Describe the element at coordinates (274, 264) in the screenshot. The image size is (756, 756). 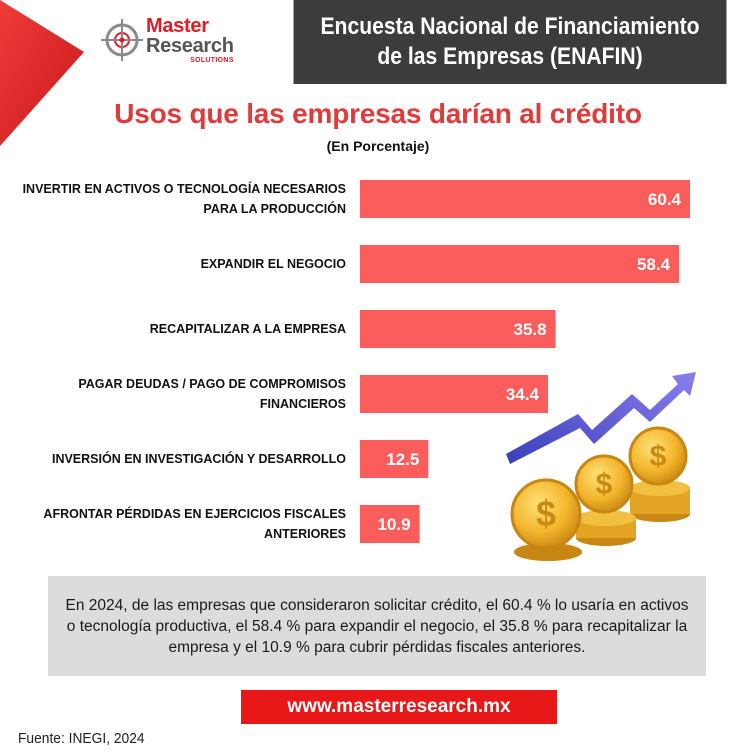
I see `category-label-2: EXPANDIR EL NEGOCIO` at that location.